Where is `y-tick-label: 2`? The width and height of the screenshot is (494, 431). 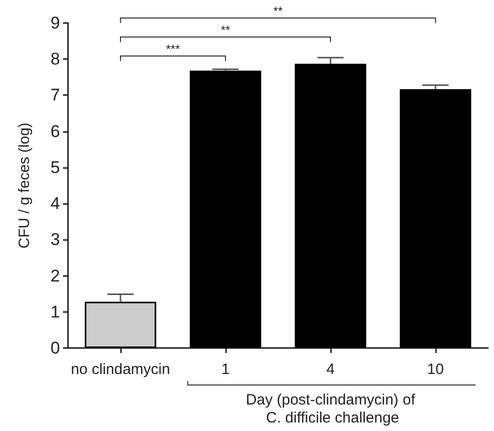 y-tick-label: 2 is located at coordinates (55, 276).